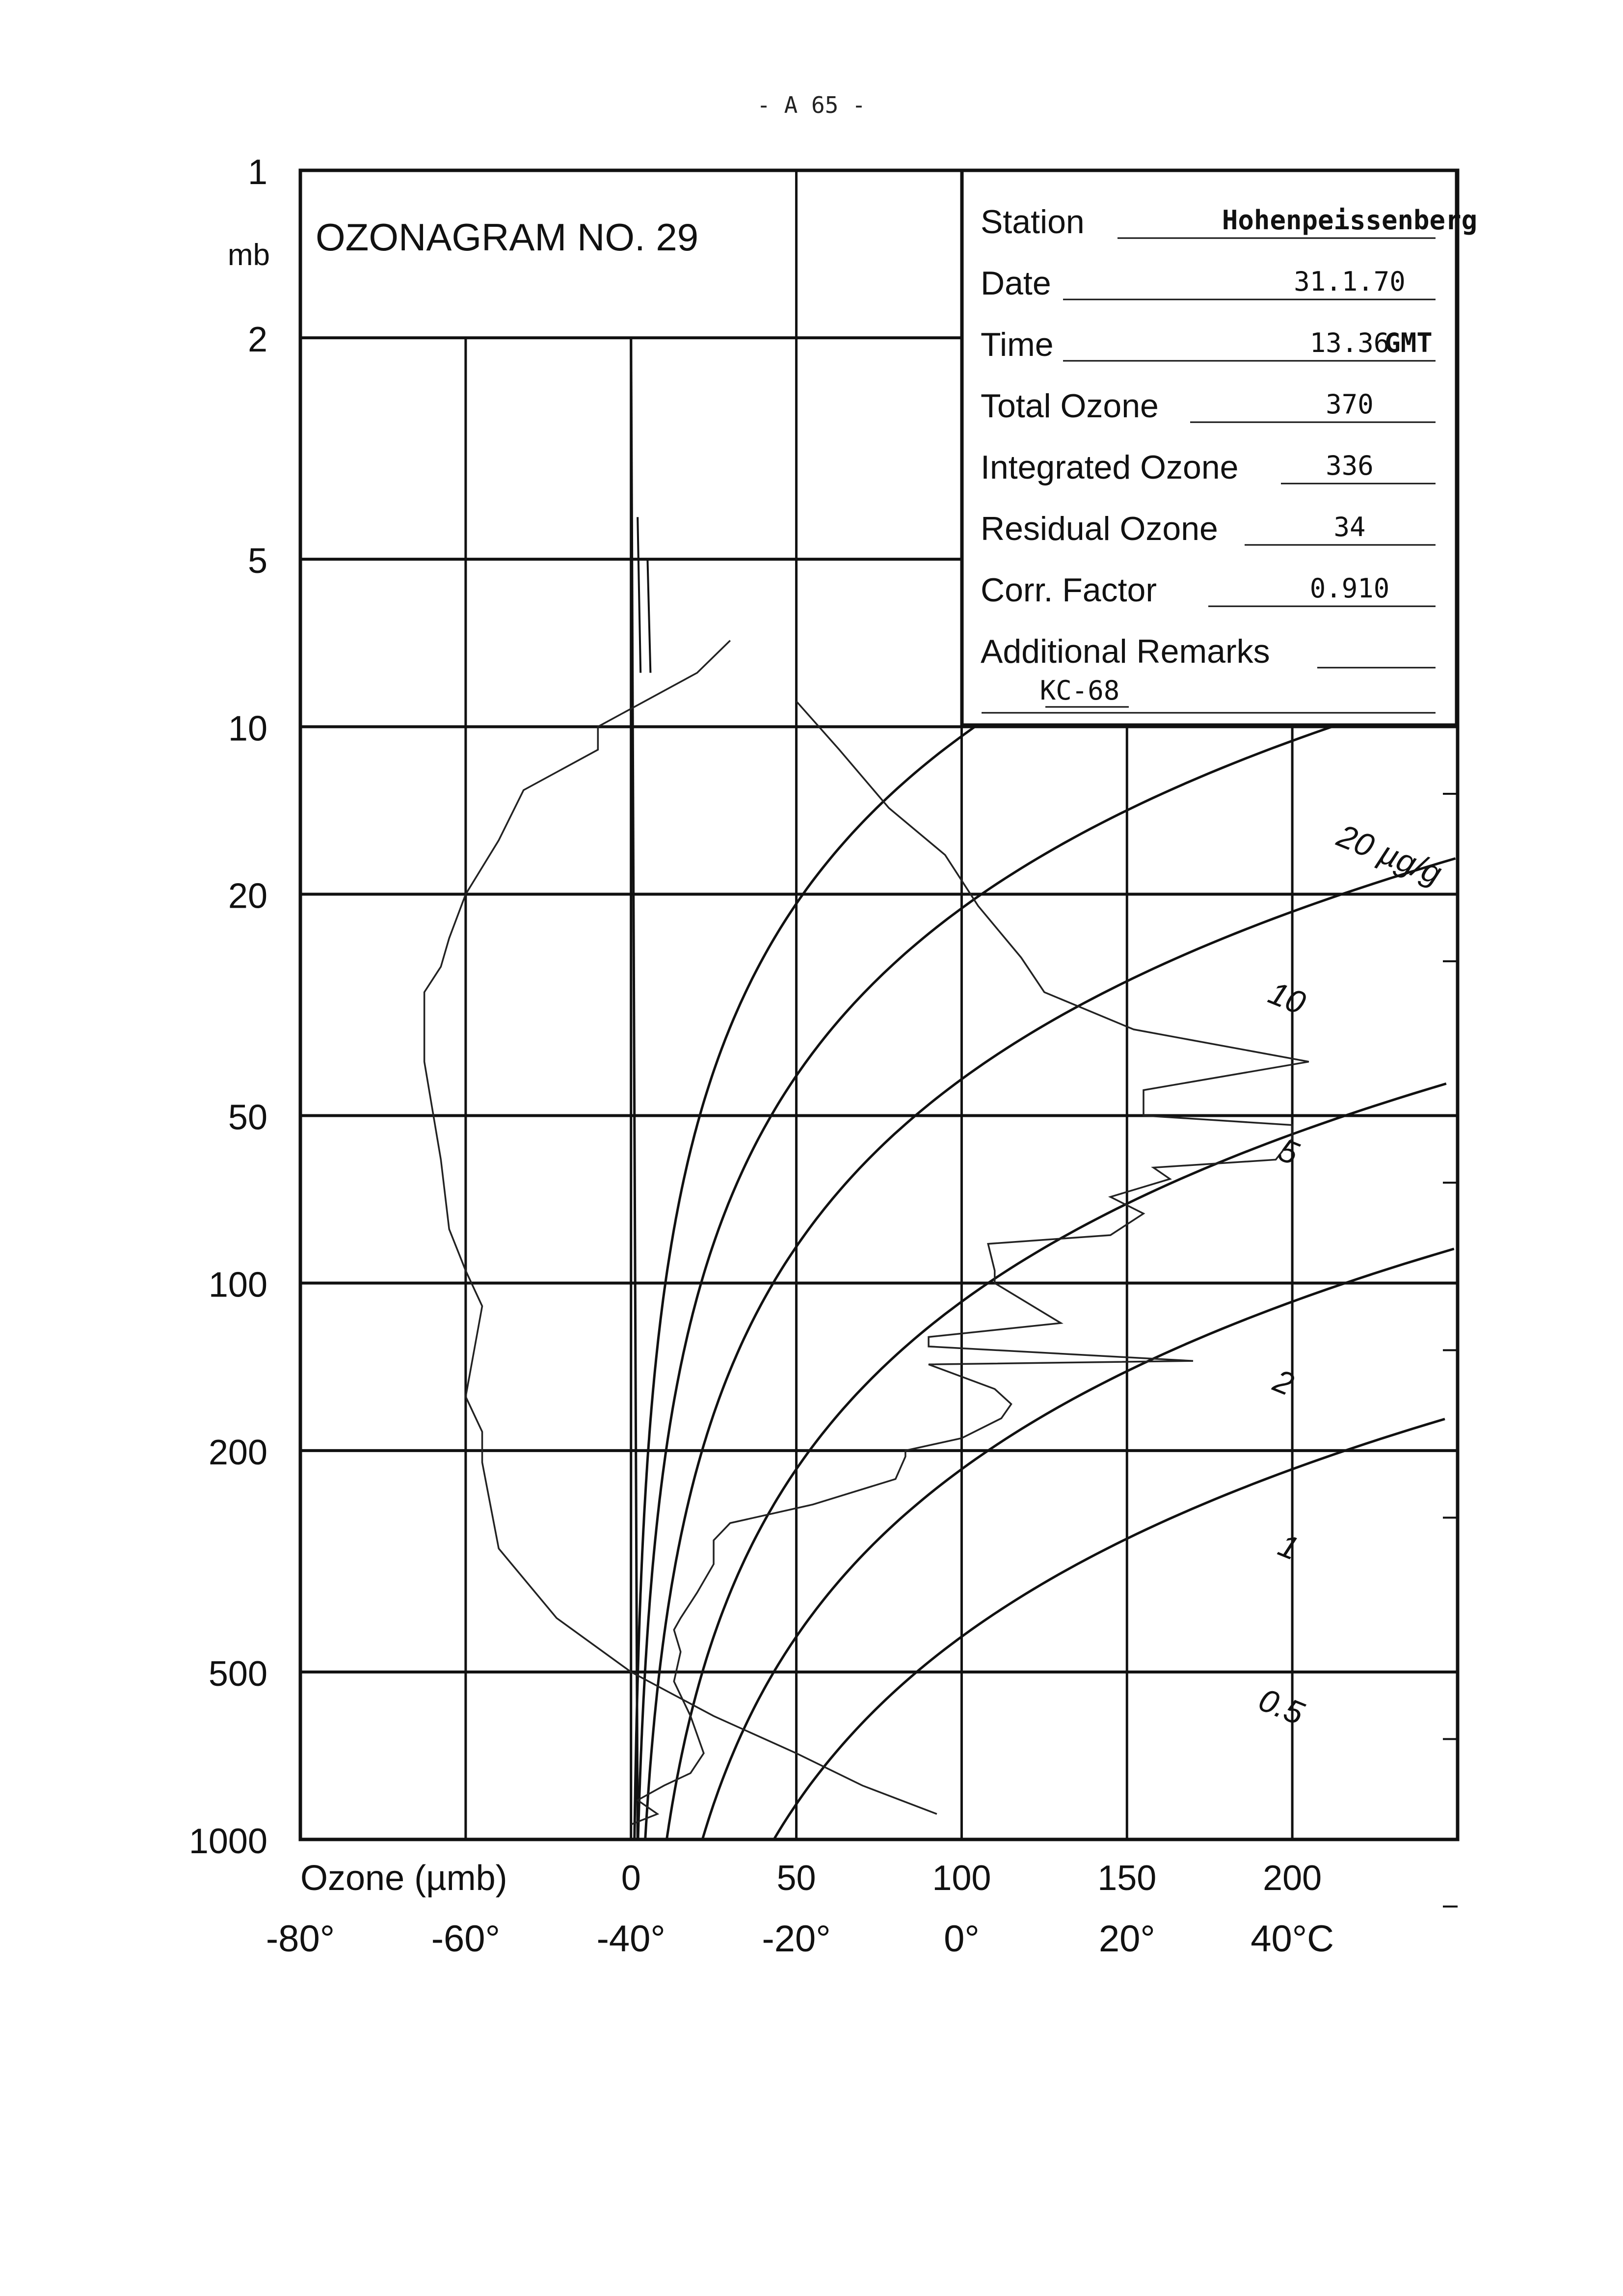  I want to click on curve-label: 5, so click(1289, 1151).